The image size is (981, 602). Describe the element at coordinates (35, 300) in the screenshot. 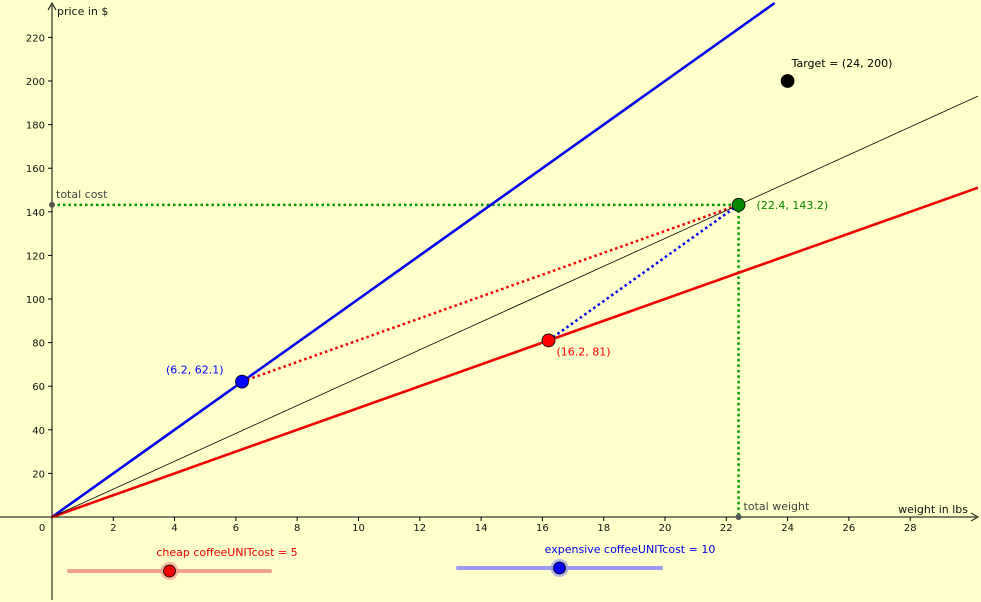

I see `y-tick-label: 100` at that location.